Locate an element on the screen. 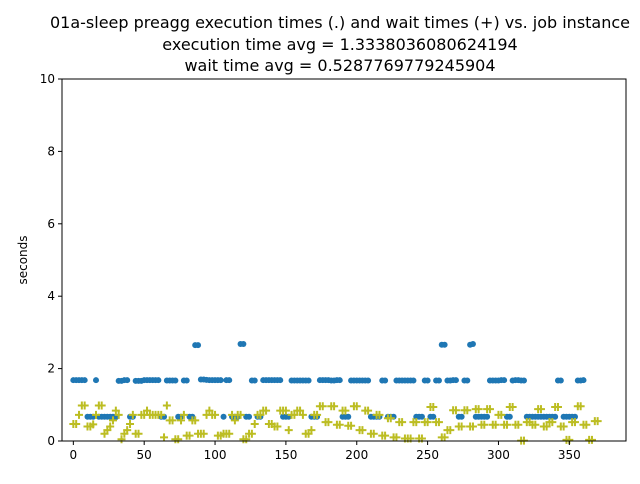 The height and width of the screenshot is (484, 640). x-tick-label: 0 is located at coordinates (74, 455).